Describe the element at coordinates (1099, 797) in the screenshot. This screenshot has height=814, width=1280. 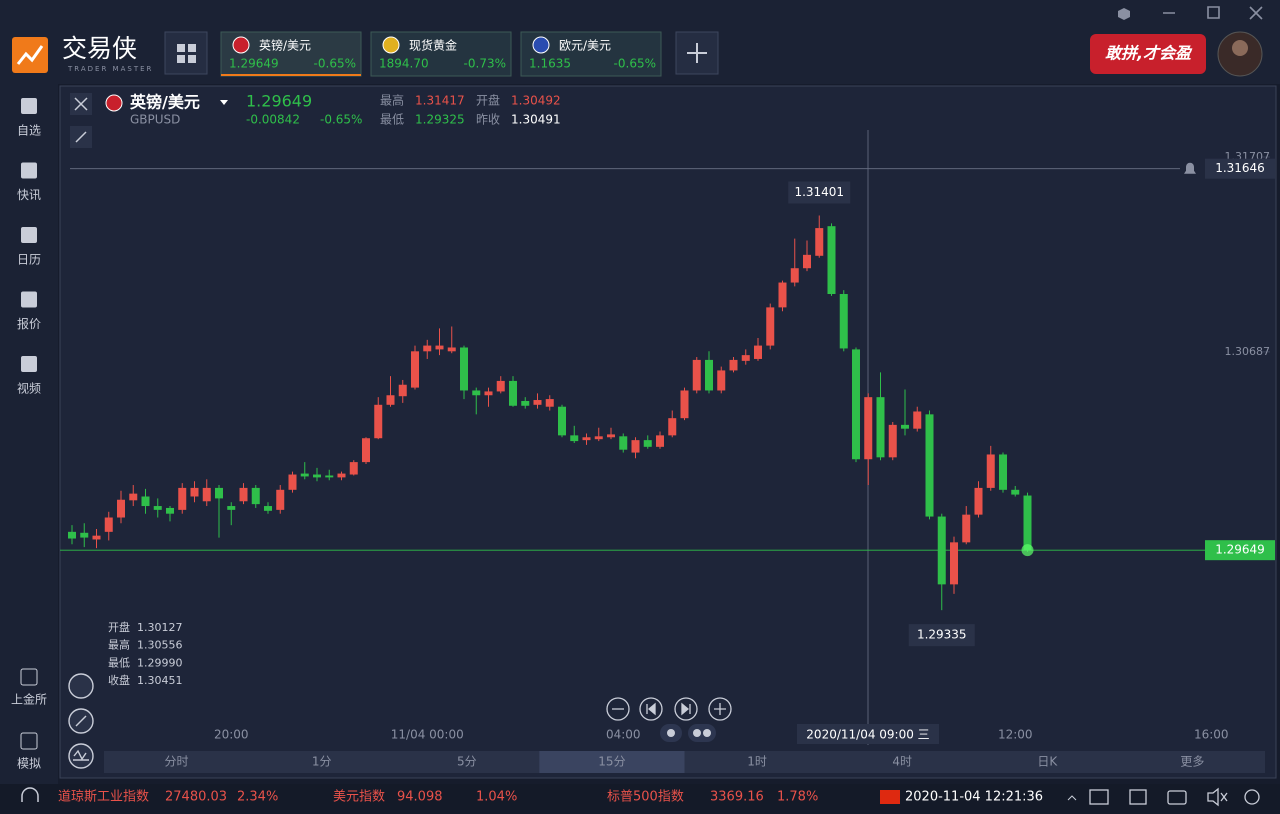
I see `screen-icon` at that location.